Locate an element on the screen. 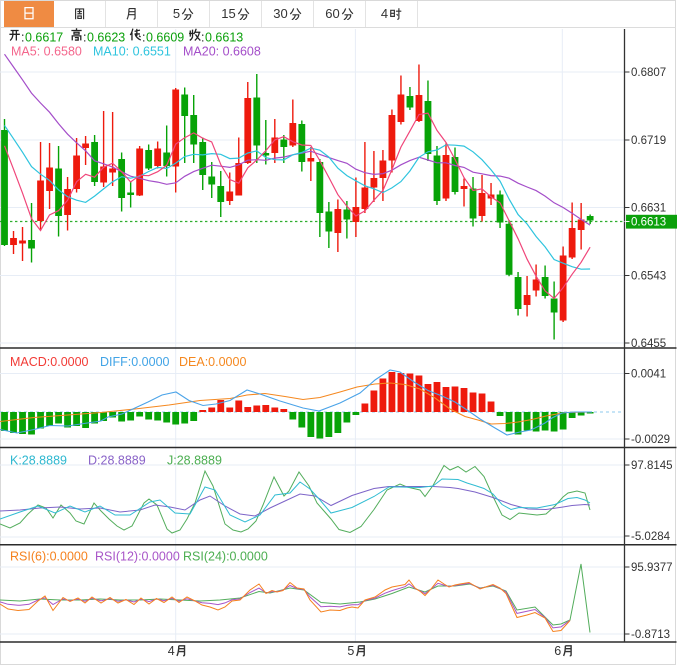  svg-text: RSI(12):0.0000 is located at coordinates (137, 557).